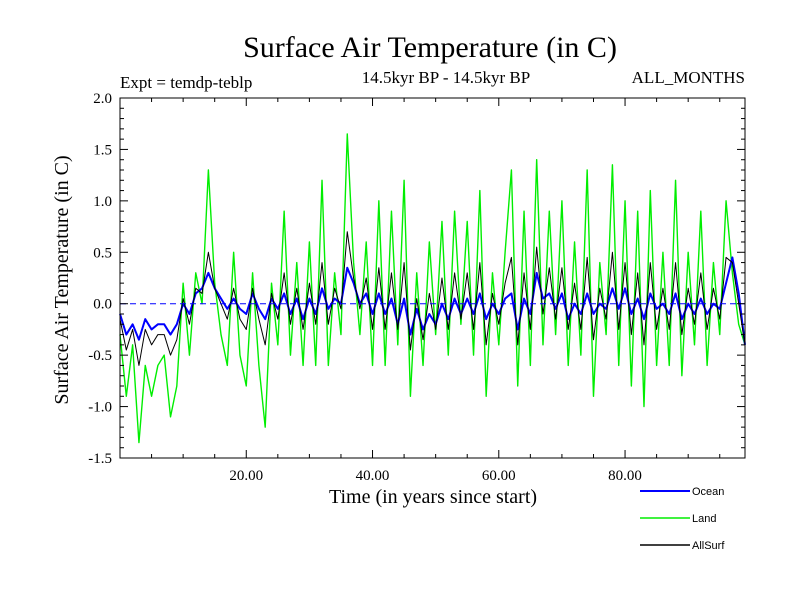  What do you see at coordinates (704, 519) in the screenshot?
I see `legend-label-land: Land` at bounding box center [704, 519].